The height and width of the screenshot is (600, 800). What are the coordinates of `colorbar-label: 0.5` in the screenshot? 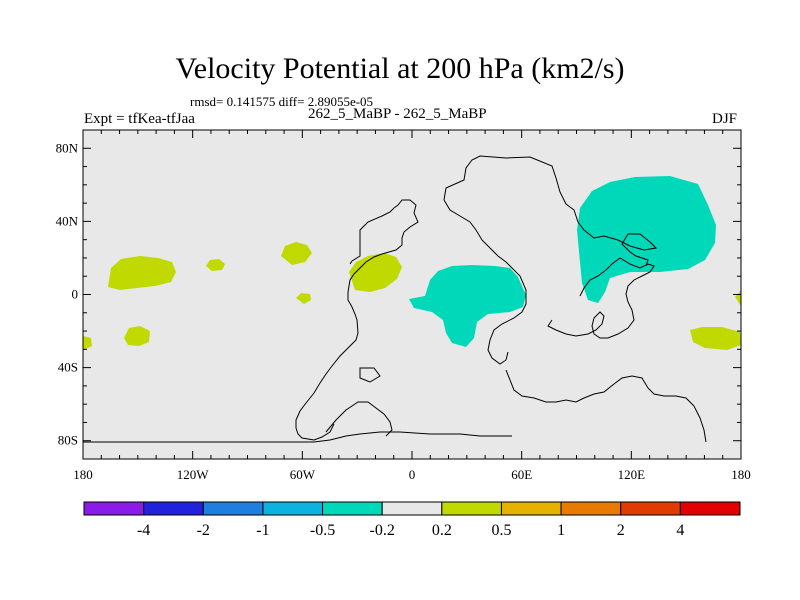 It's located at (501, 530).